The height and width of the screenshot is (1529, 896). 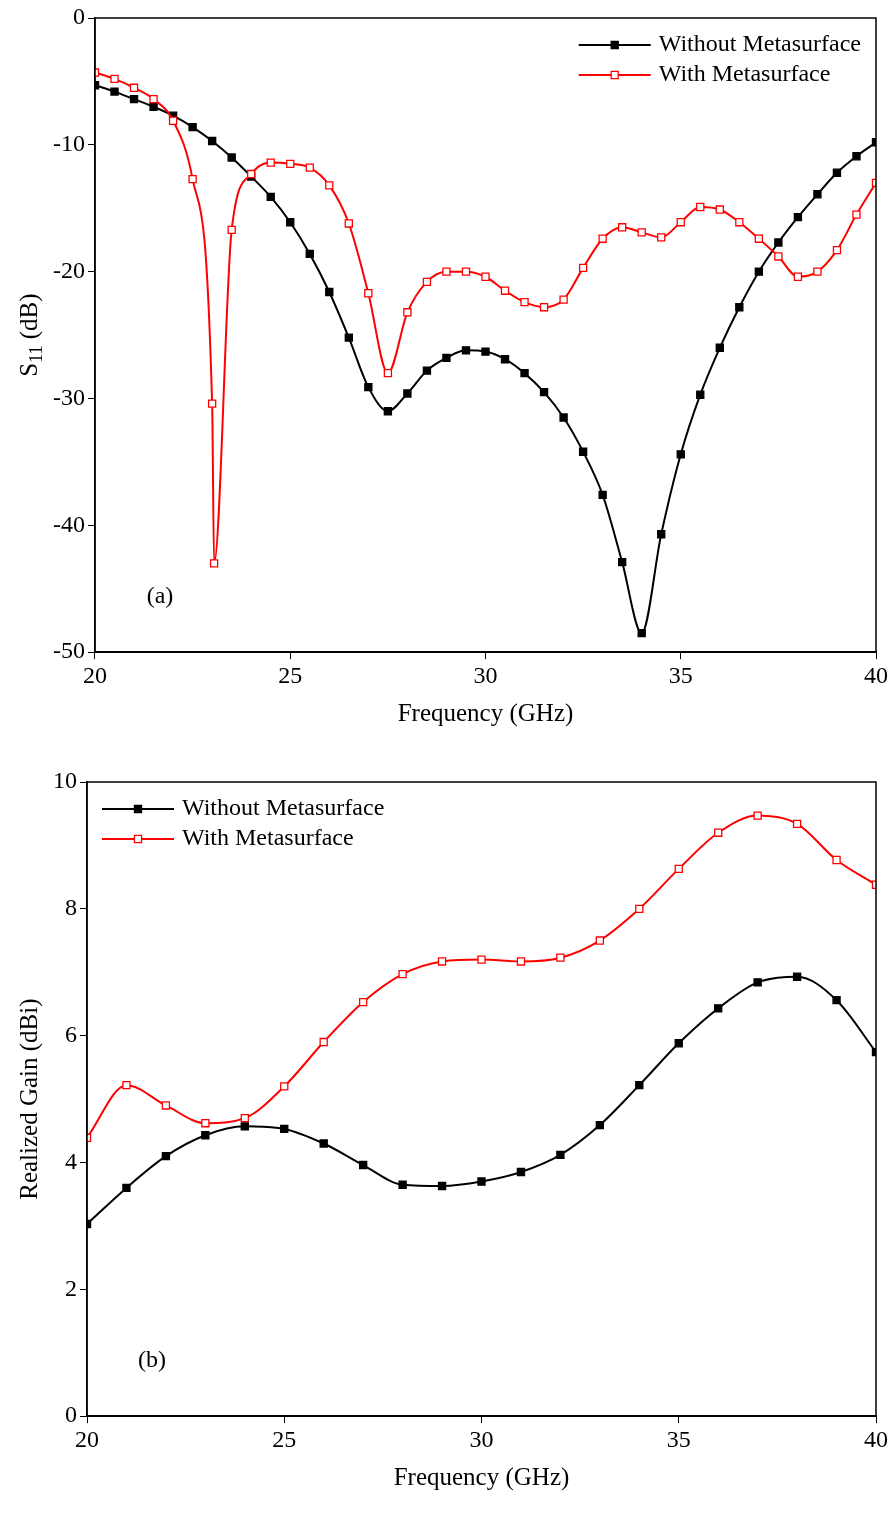 I want to click on legend-label: With Metasurface, so click(x=268, y=837).